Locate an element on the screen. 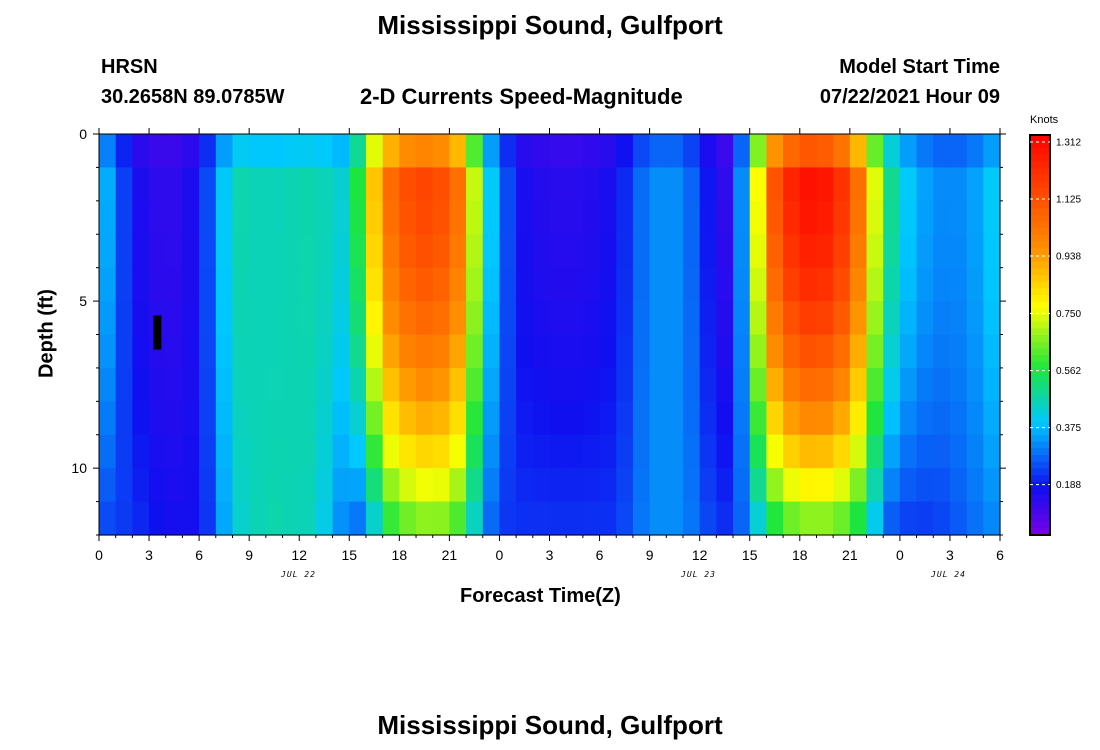 This screenshot has height=750, width=1100. x-tick-label: 18 is located at coordinates (400, 555).